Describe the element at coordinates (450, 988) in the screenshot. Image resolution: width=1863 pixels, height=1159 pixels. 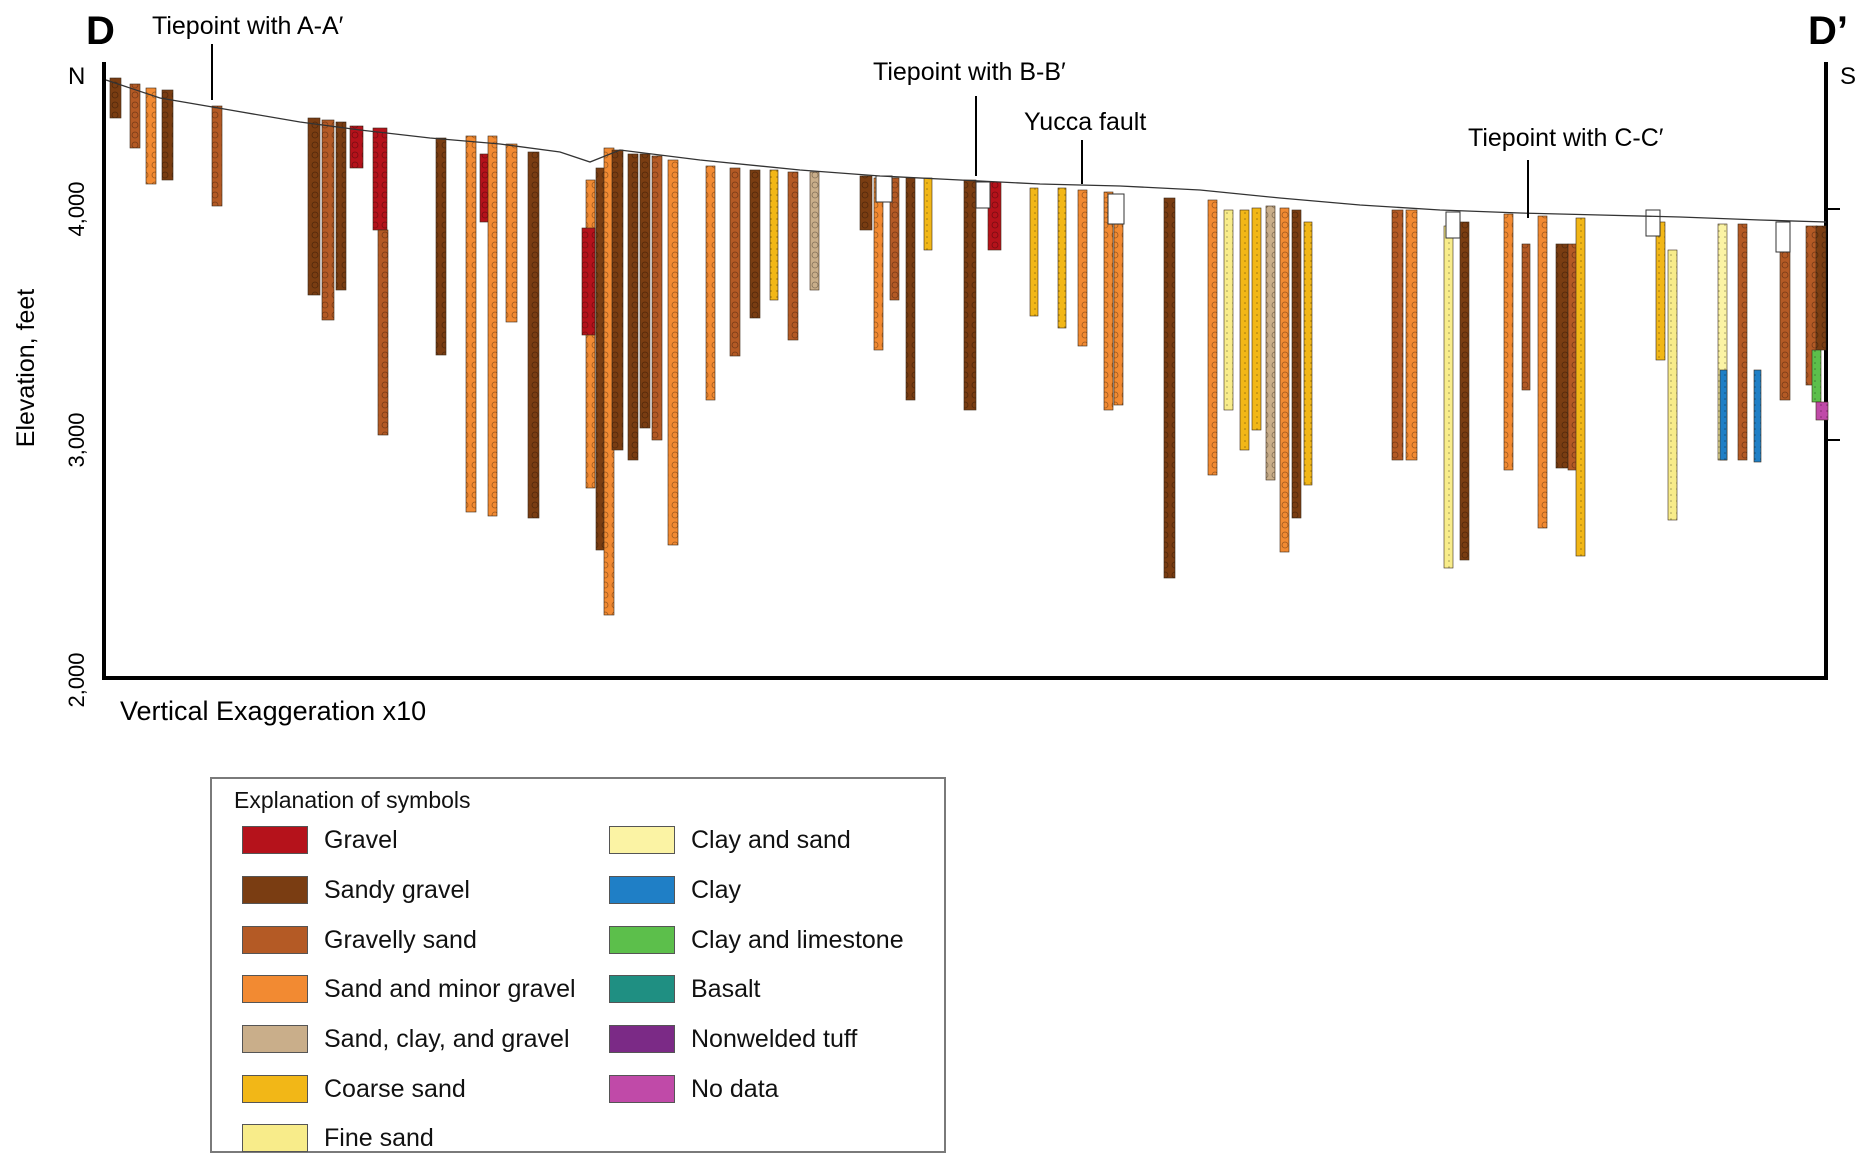
I see `legend-label: Sand and minor gravel` at that location.